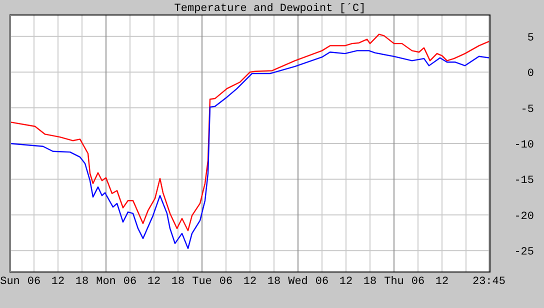 This screenshot has width=544, height=308. Describe the element at coordinates (10, 282) in the screenshot. I see `x-tick-label: Sun` at that location.